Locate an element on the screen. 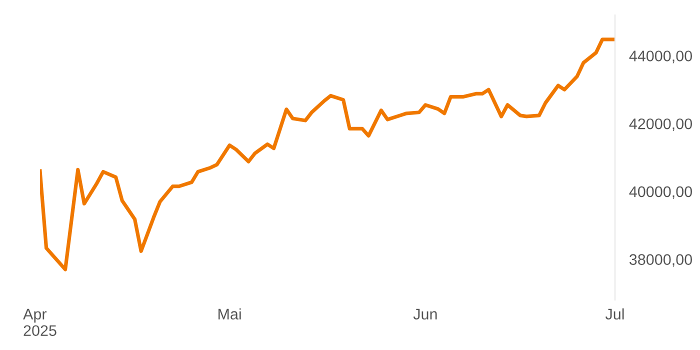  y-tick-label: 44000,00 is located at coordinates (660, 57).